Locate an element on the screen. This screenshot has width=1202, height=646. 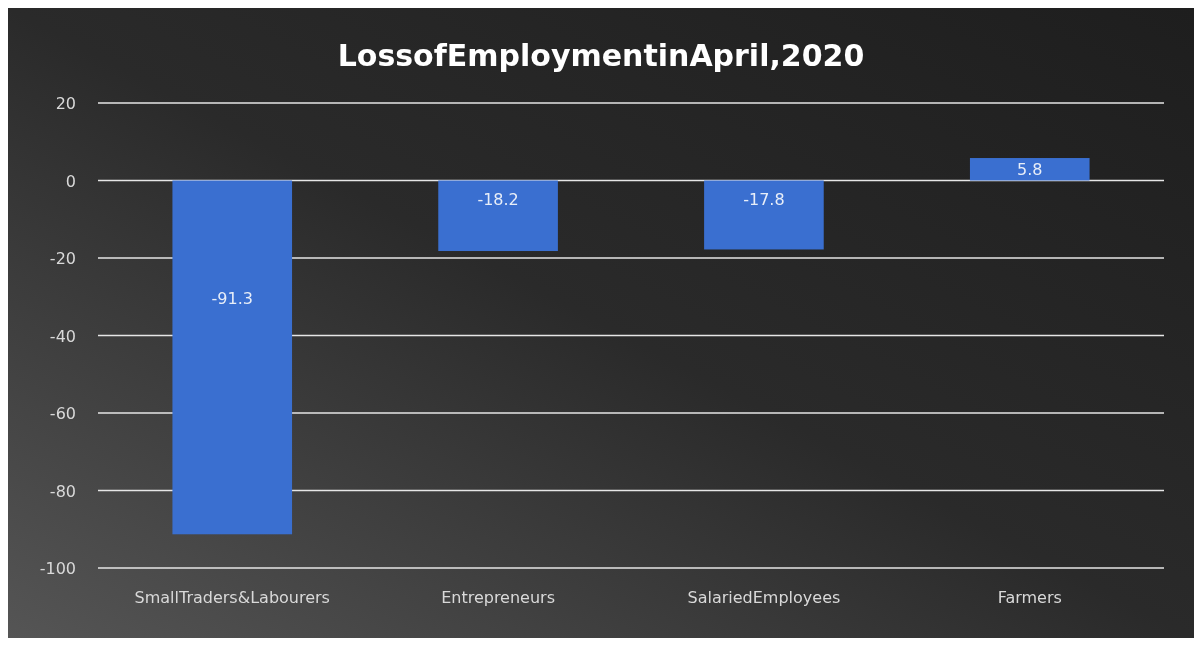
y-tick-label: -20 is located at coordinates (62, 258).